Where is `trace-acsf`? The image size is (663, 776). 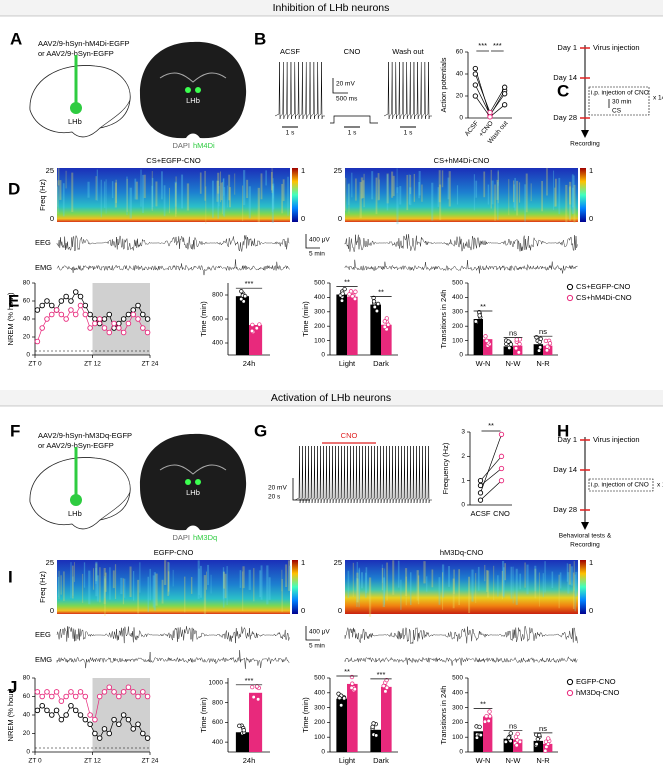
trace-acsf is located at coordinates (299, 90).